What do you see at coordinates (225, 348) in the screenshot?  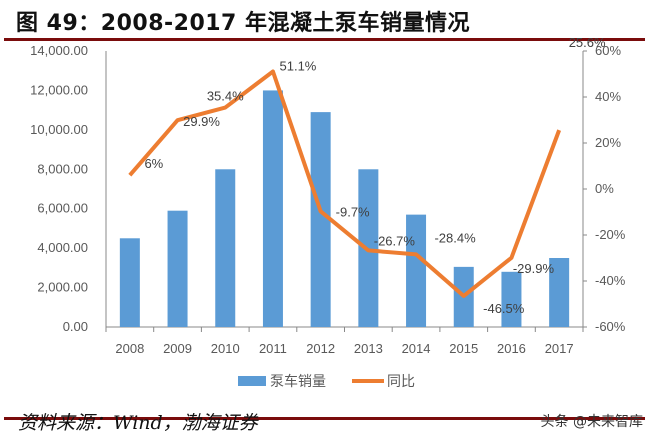 I see `x-tick-label: 2010` at bounding box center [225, 348].